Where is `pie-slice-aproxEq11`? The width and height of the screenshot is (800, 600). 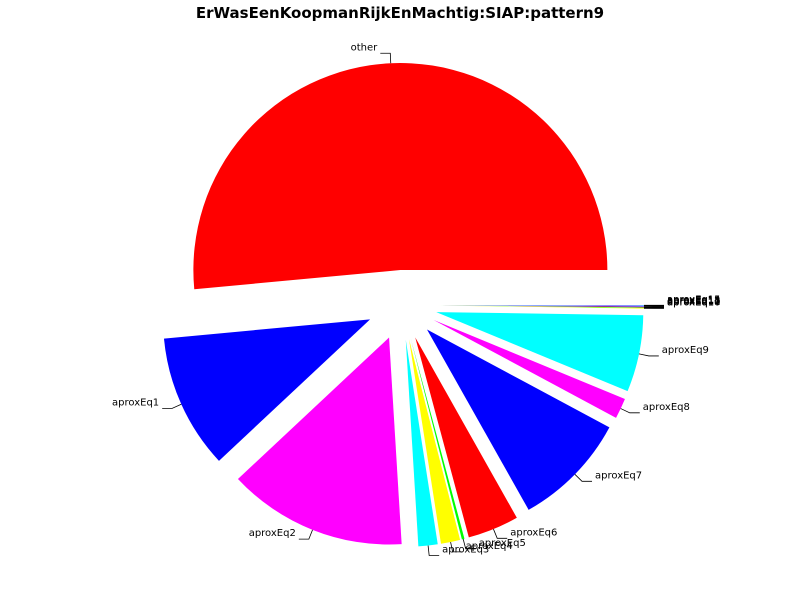
pie-slice-aproxEq11 is located at coordinates (540, 306).